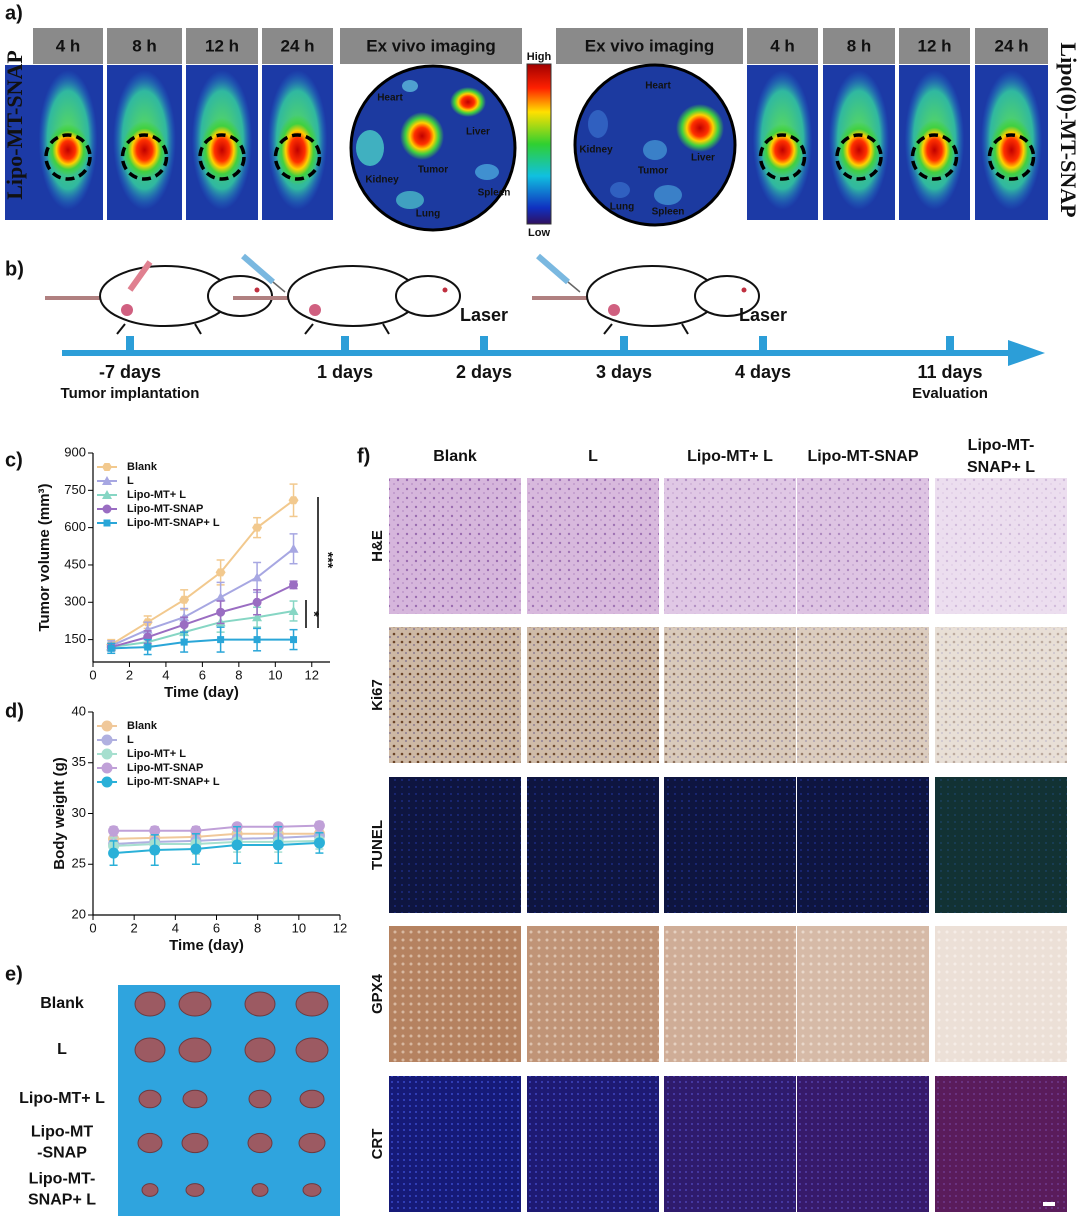  What do you see at coordinates (198, 329) in the screenshot?
I see `mouse-leg` at bounding box center [198, 329].